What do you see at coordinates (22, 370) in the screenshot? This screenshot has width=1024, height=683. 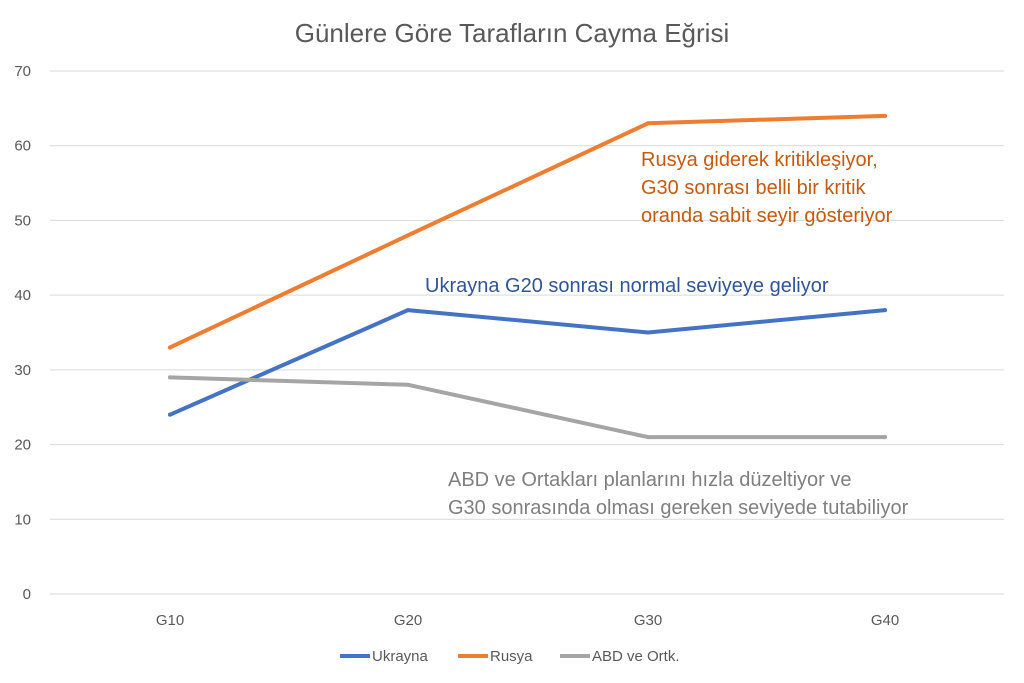 I see `y-tick-label: 30` at bounding box center [22, 370].